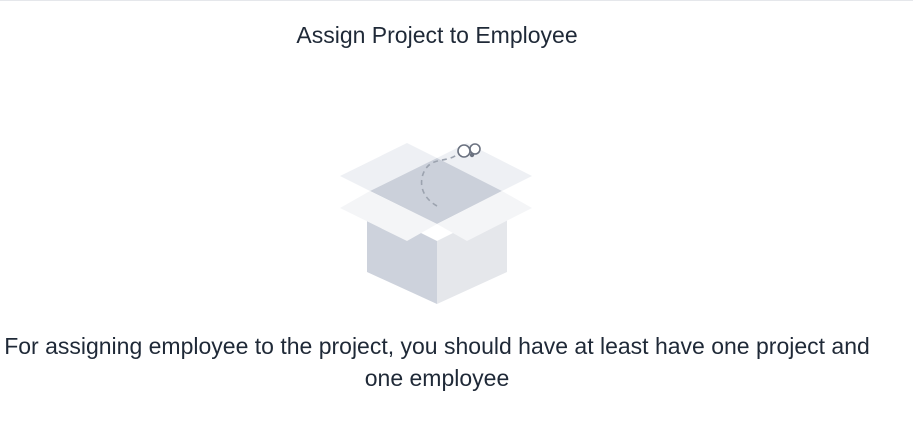 This screenshot has width=913, height=431. What do you see at coordinates (437, 35) in the screenshot?
I see `dialog-title: Assign Project to Employee` at bounding box center [437, 35].